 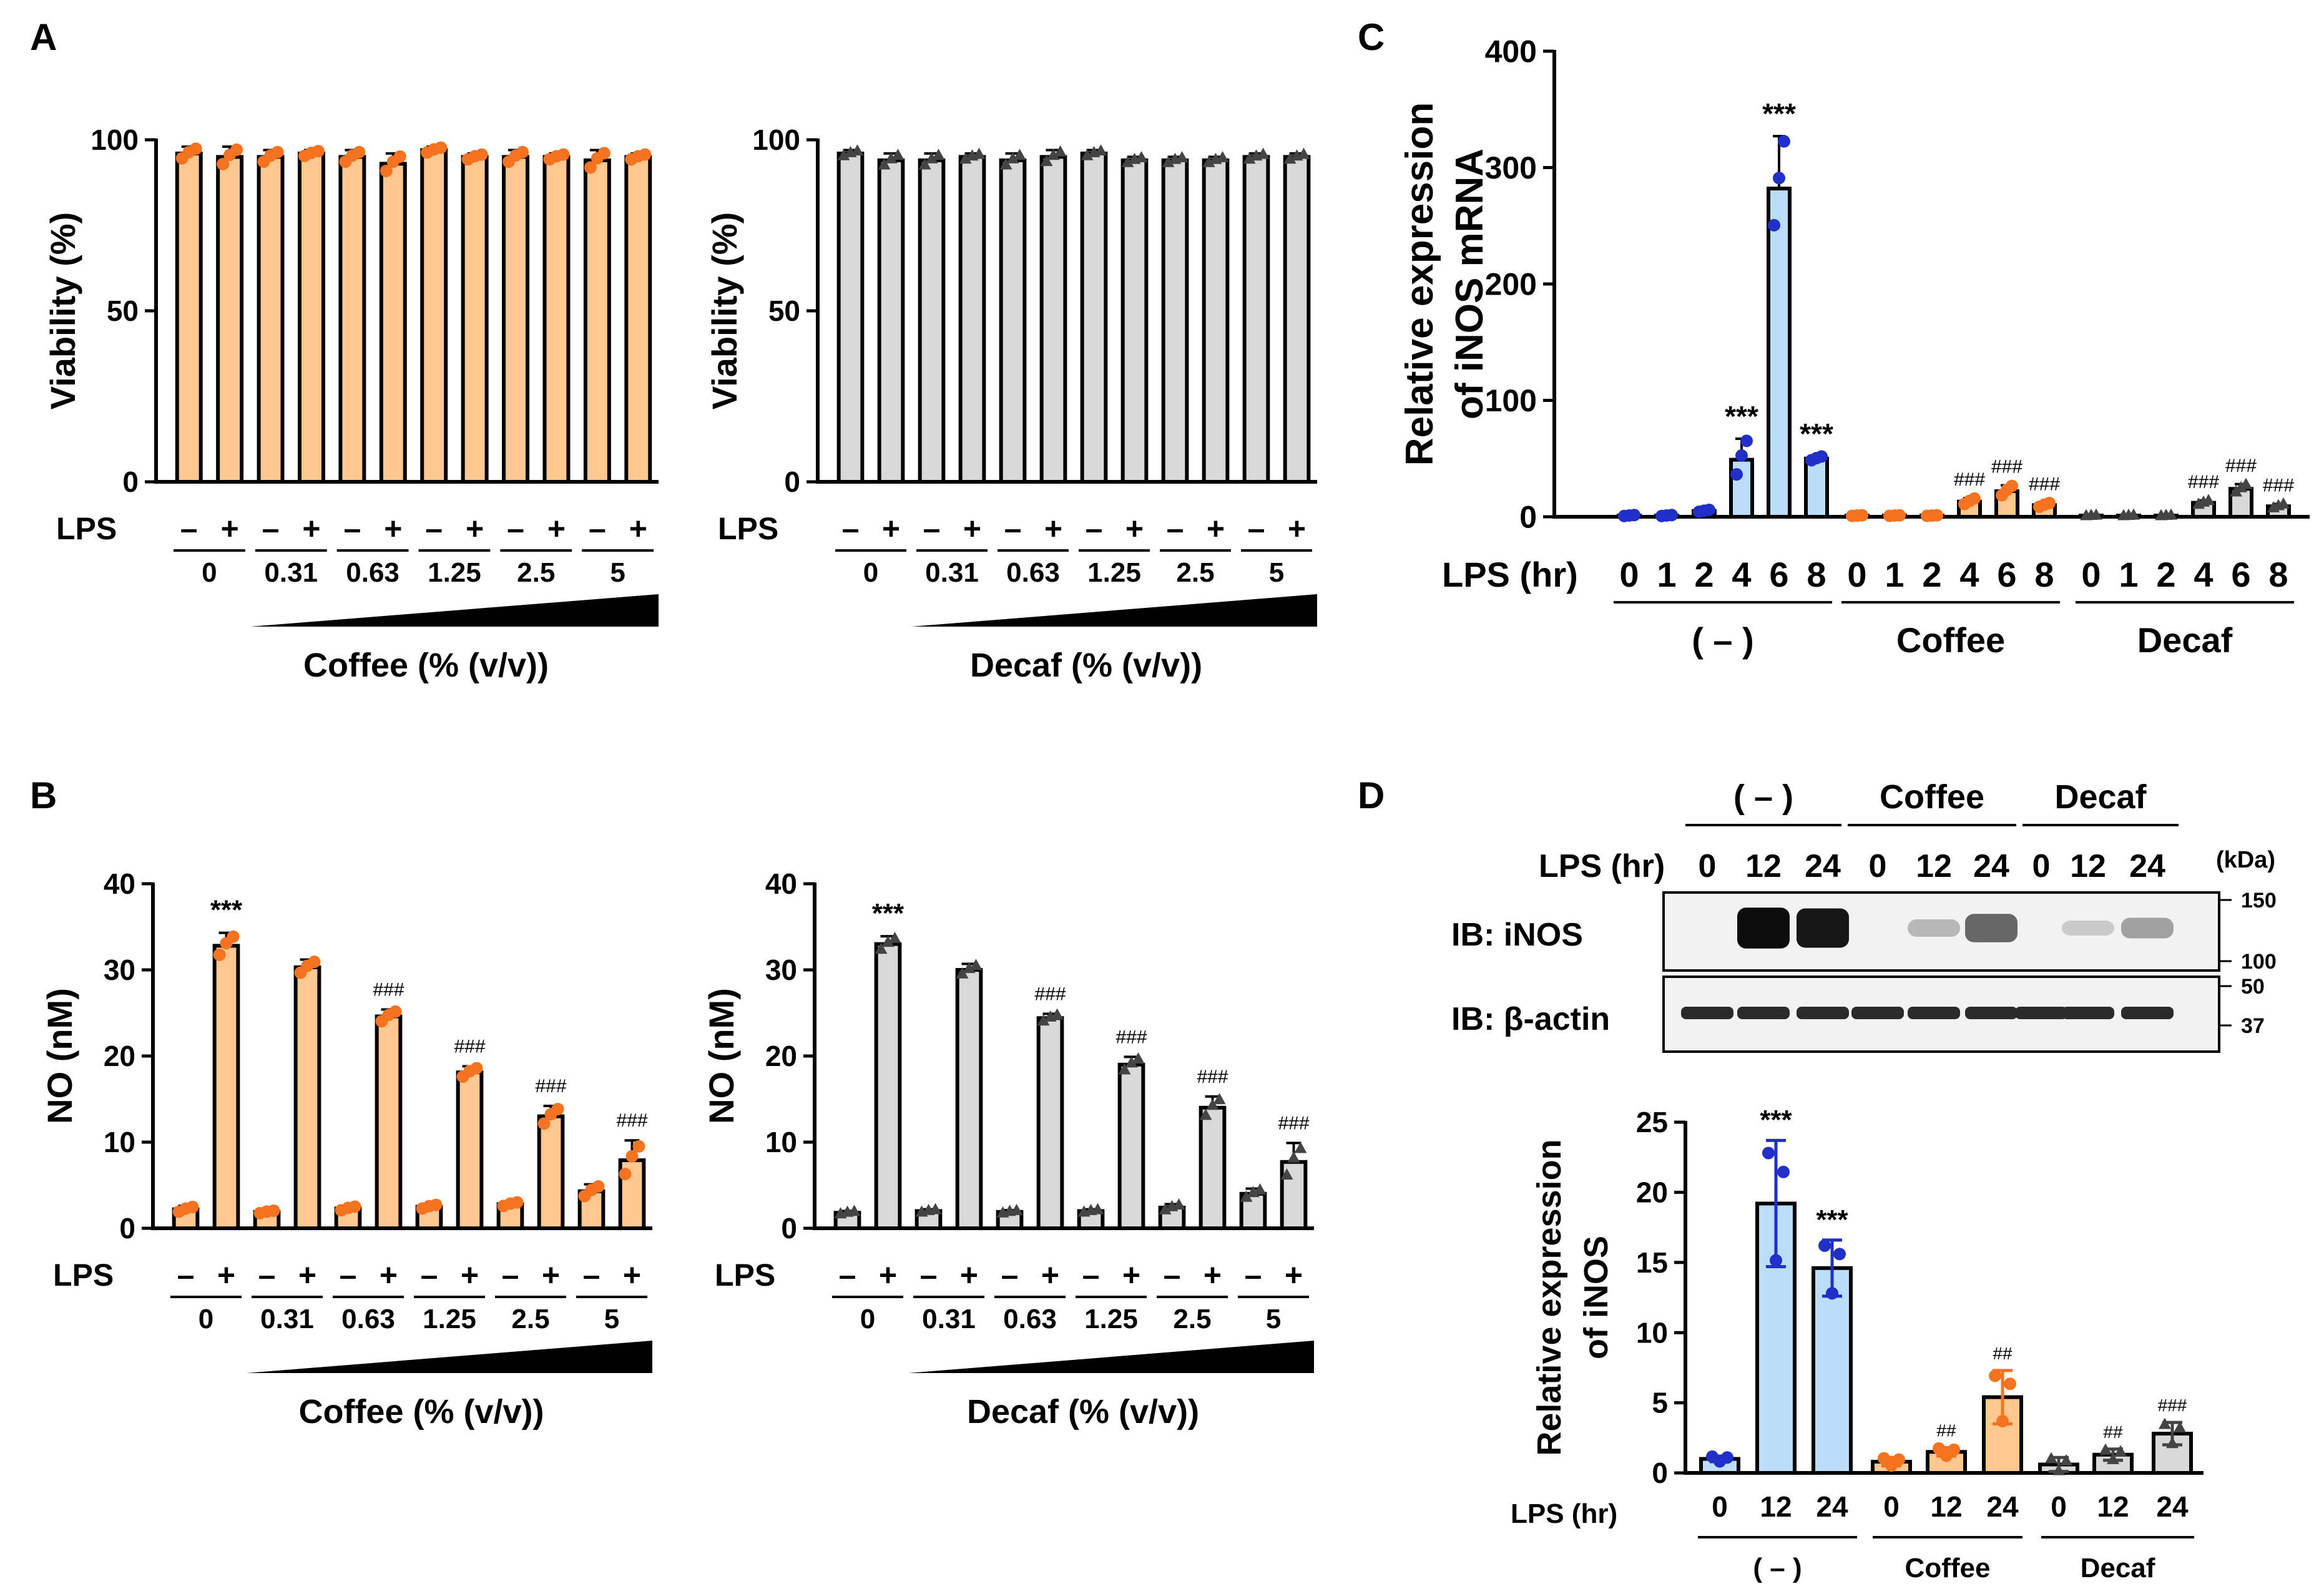 What do you see at coordinates (1832, 1506) in the screenshot?
I see `d-hour-label: 24` at bounding box center [1832, 1506].